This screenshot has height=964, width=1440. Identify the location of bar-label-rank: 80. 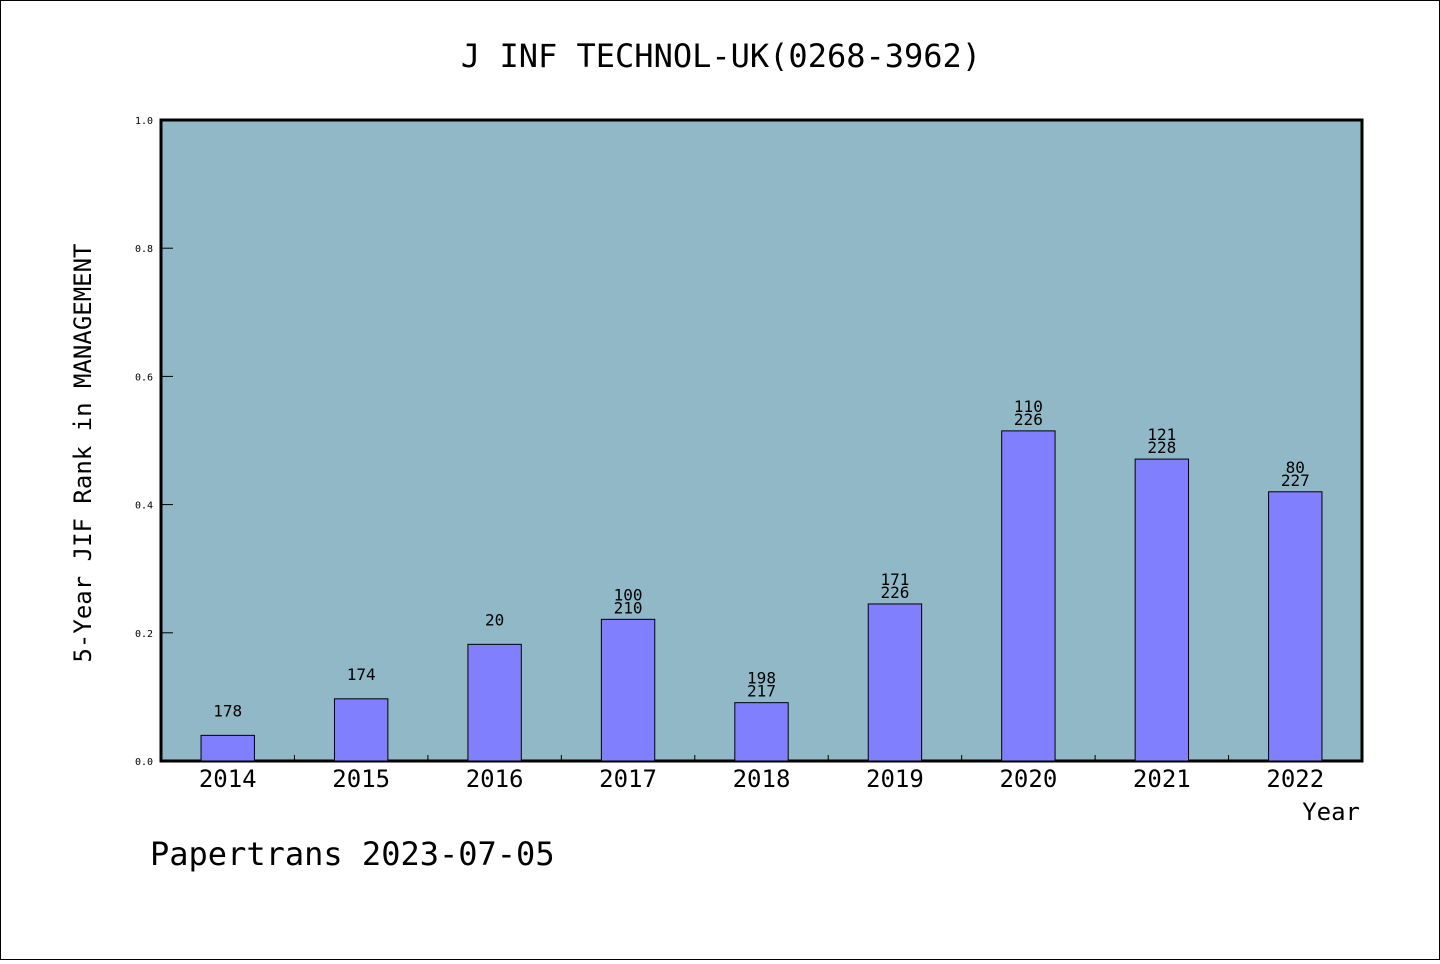
(1295, 467).